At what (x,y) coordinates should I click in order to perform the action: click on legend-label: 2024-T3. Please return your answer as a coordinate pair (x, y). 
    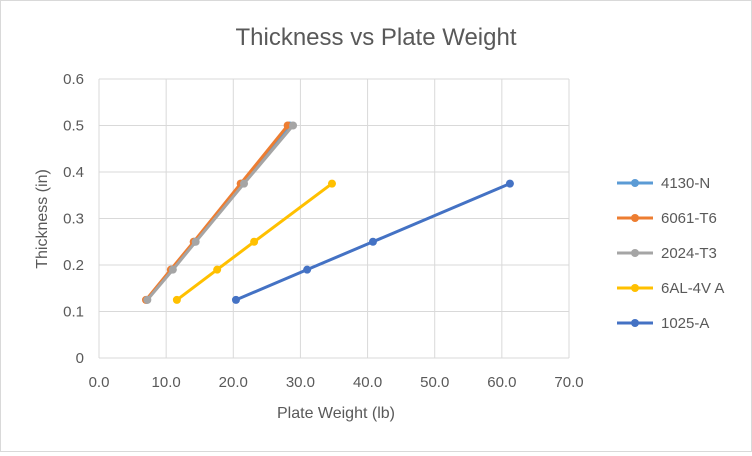
    Looking at the image, I should click on (689, 253).